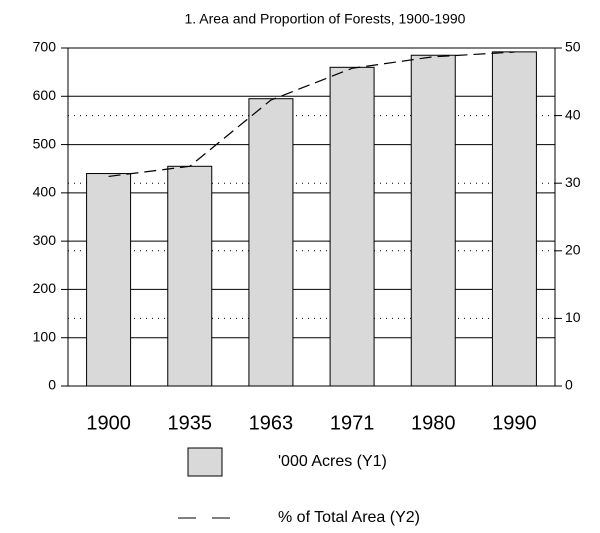  Describe the element at coordinates (45, 143) in the screenshot. I see `y-tick-label: 500` at that location.